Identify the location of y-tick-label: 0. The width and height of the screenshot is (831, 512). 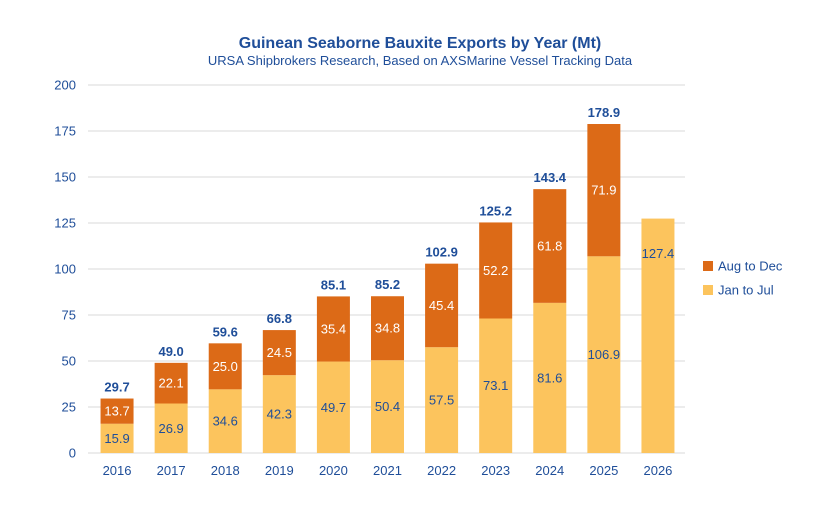
(72, 453).